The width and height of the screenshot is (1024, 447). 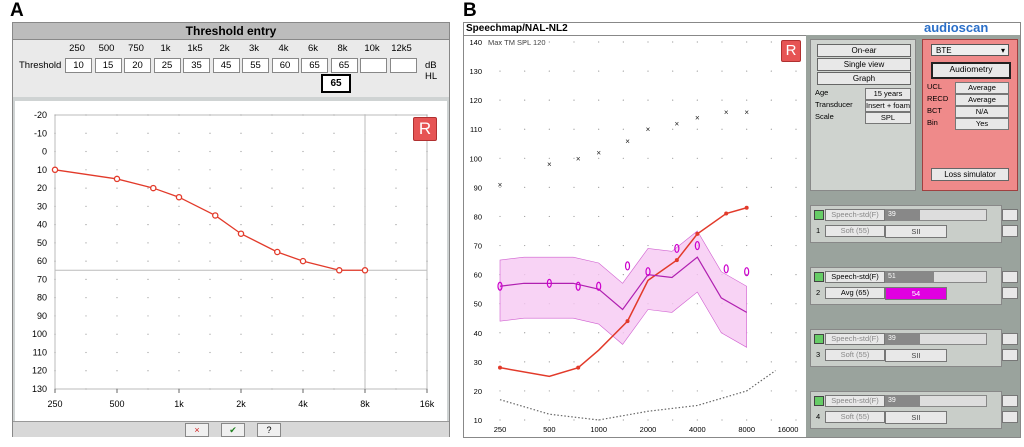 What do you see at coordinates (478, 304) in the screenshot?
I see `y-tick-label: 50` at bounding box center [478, 304].